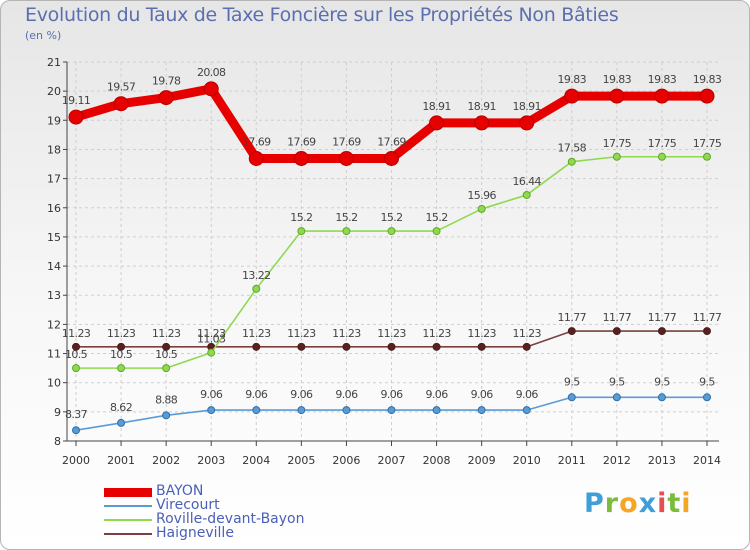  What do you see at coordinates (54, 324) in the screenshot?
I see `y-tick-label: 12` at bounding box center [54, 324].